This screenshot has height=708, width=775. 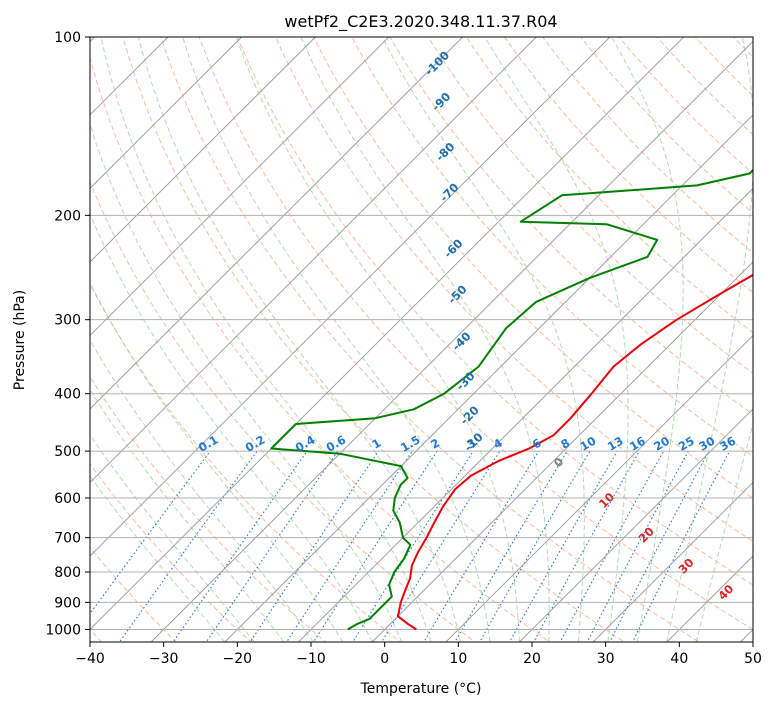 What do you see at coordinates (67, 321) in the screenshot?
I see `y-tick-label: 300` at bounding box center [67, 321].